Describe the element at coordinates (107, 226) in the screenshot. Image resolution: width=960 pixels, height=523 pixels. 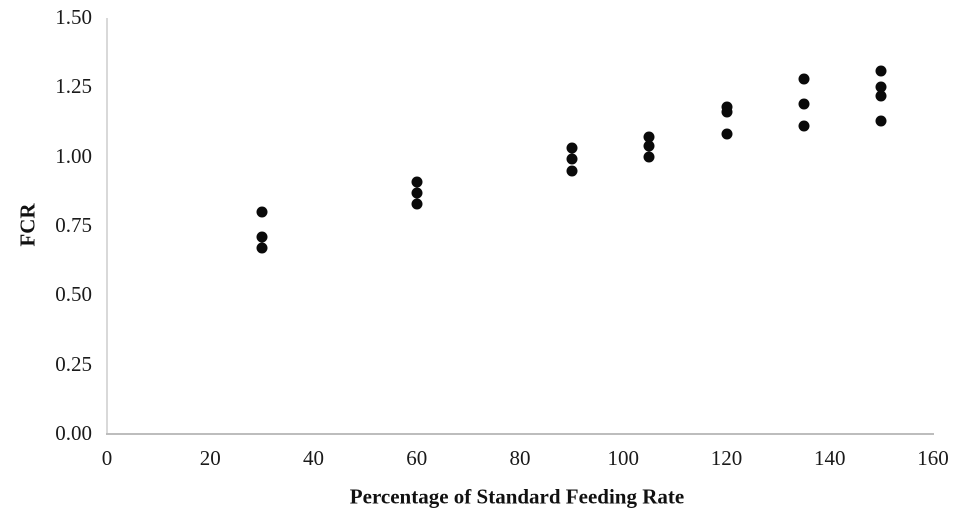
I see `y-axis-line` at that location.